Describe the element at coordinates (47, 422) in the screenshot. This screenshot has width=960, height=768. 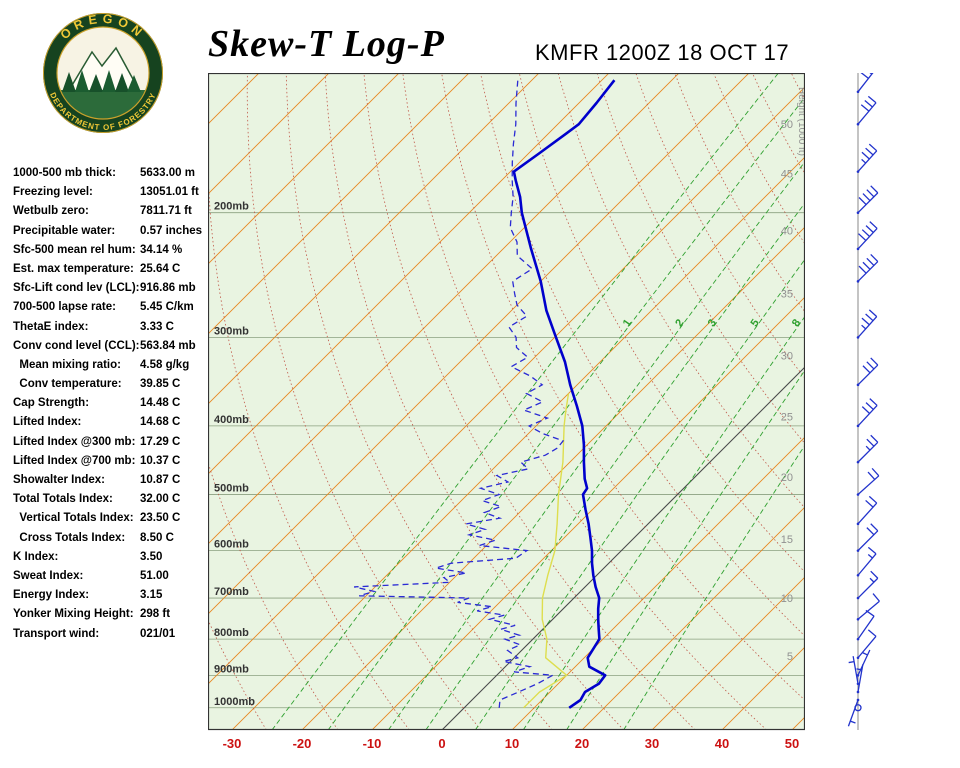
I see `stat-label: Lifted Index:` at that location.